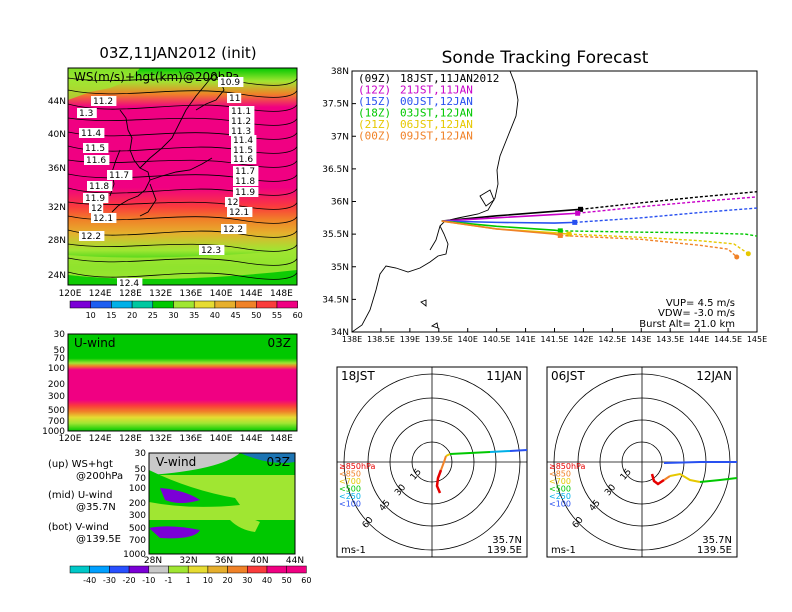 This screenshot has height=612, width=792. What do you see at coordinates (99, 476) in the screenshot?
I see `legend-up-2: @200hPa` at bounding box center [99, 476].